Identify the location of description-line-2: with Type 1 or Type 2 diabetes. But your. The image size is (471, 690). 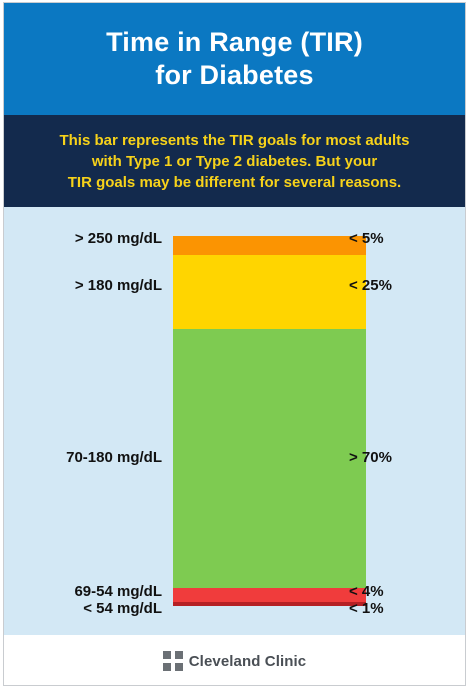
(234, 161).